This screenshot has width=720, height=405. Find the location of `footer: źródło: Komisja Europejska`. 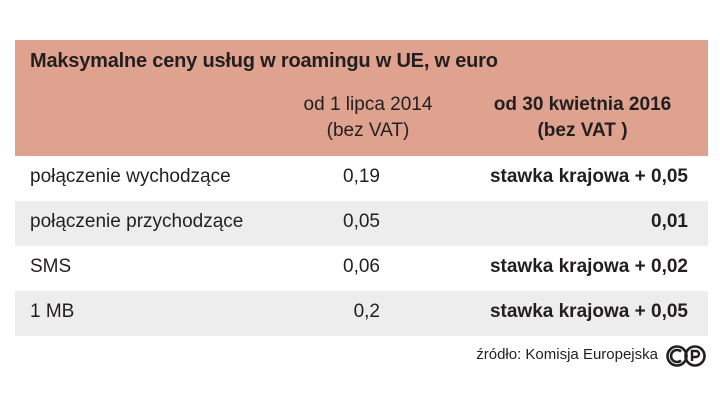

footer: źródło: Komisja Europejska is located at coordinates (361, 356).